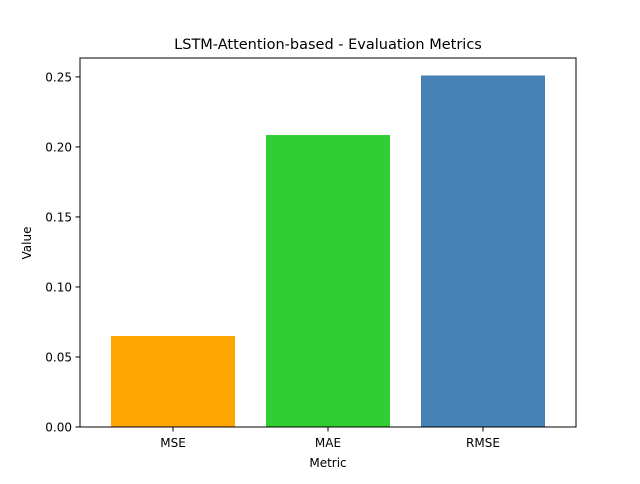  I want to click on y-tick-label: 0.10, so click(58, 287).